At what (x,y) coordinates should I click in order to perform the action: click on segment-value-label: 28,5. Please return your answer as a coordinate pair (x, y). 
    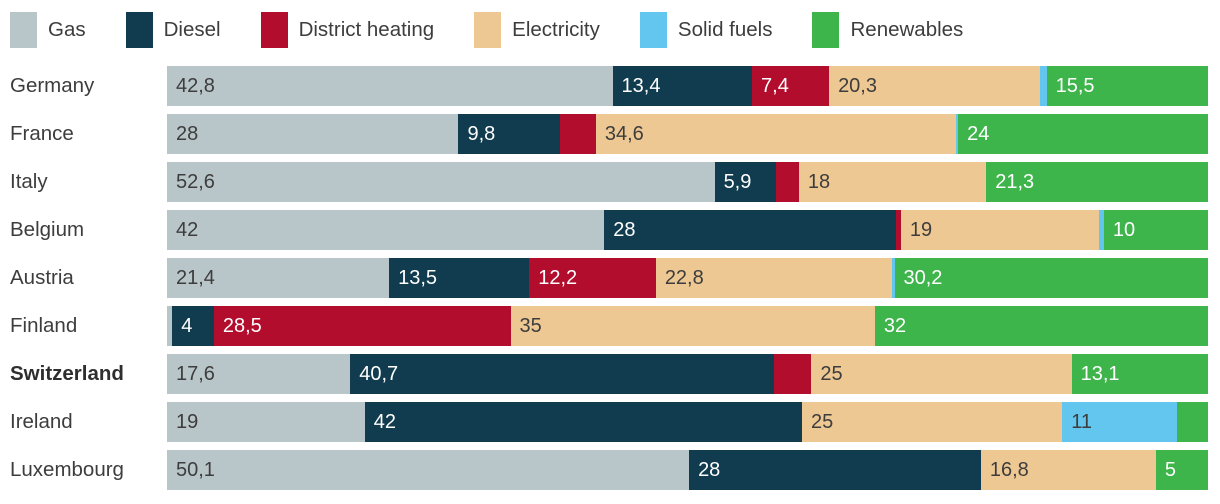
    Looking at the image, I should click on (242, 325).